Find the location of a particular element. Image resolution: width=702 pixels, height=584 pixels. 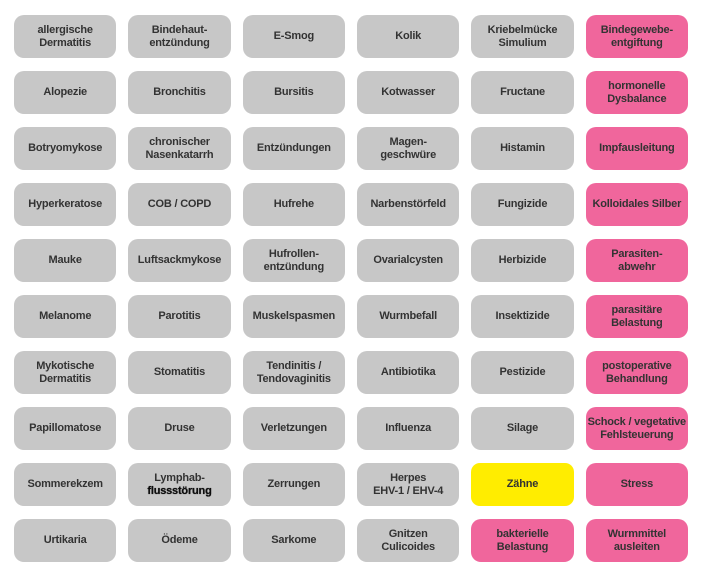

tile-impfausleitung: Impfausleitung is located at coordinates (636, 148).